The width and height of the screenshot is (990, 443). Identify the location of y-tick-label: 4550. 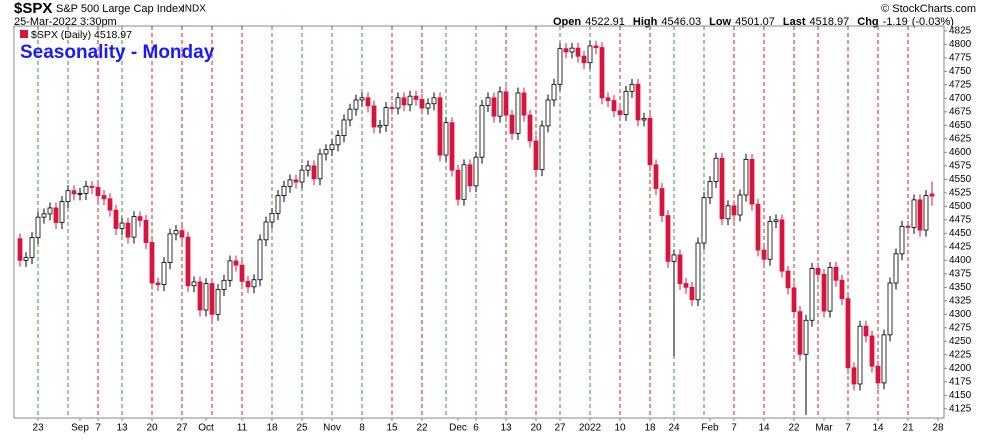
(960, 179).